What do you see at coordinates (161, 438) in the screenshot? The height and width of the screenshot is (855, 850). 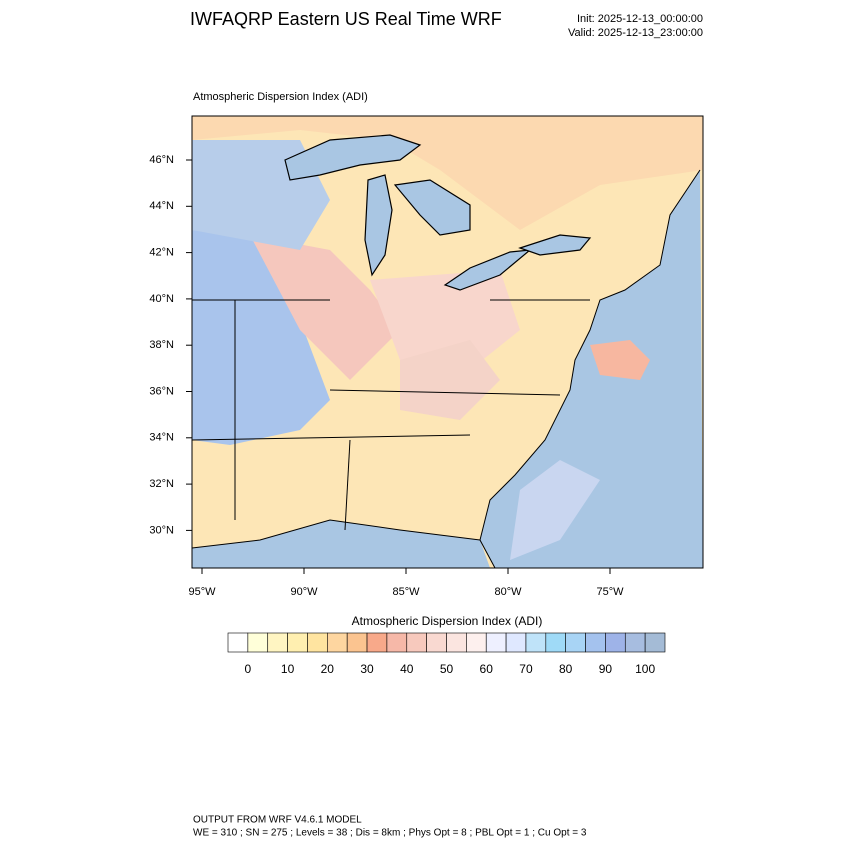 I see `lat-label: 34°N` at bounding box center [161, 438].